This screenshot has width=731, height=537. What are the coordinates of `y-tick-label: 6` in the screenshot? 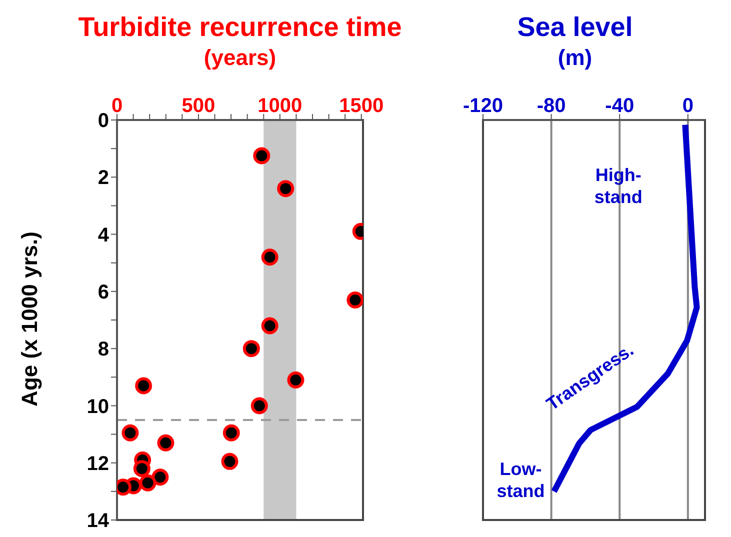 It's located at (103, 293).